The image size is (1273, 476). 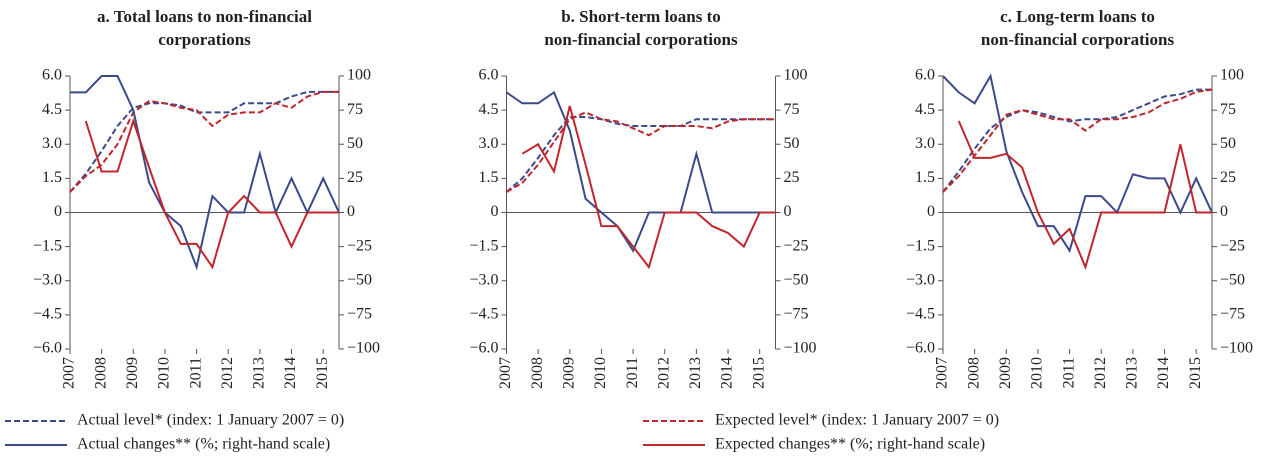 I want to click on chart-title: b. Short-term loans to, so click(x=641, y=16).